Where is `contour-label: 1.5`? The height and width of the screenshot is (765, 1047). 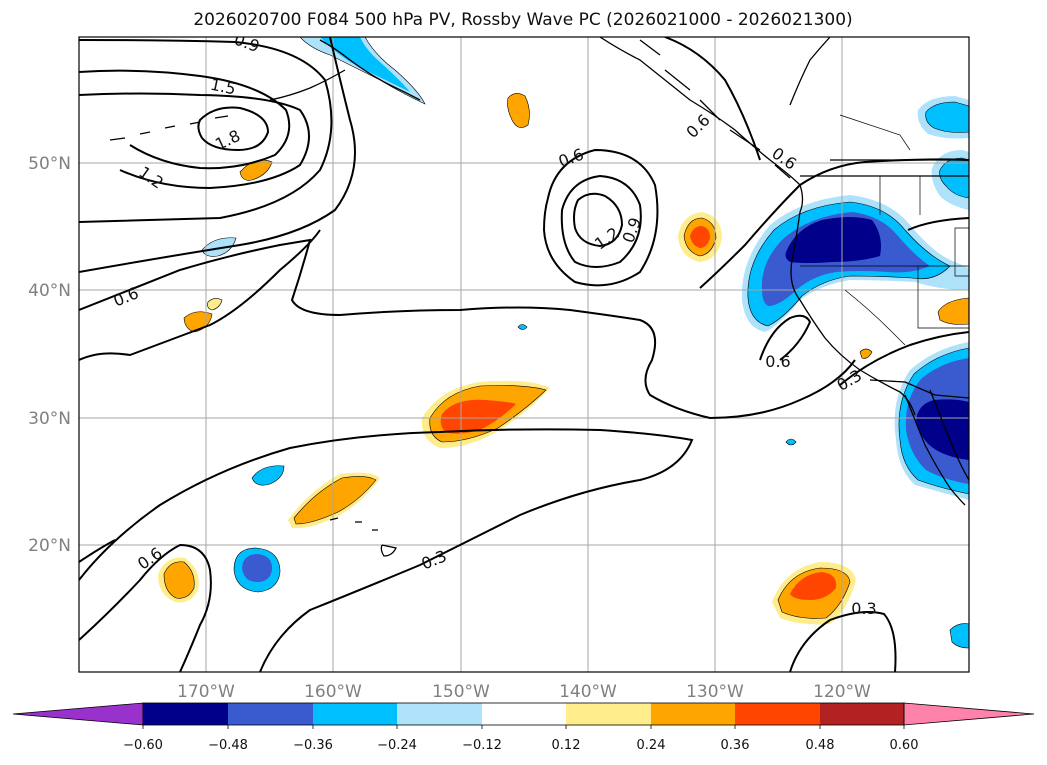
contour-label: 1.5 is located at coordinates (223, 87).